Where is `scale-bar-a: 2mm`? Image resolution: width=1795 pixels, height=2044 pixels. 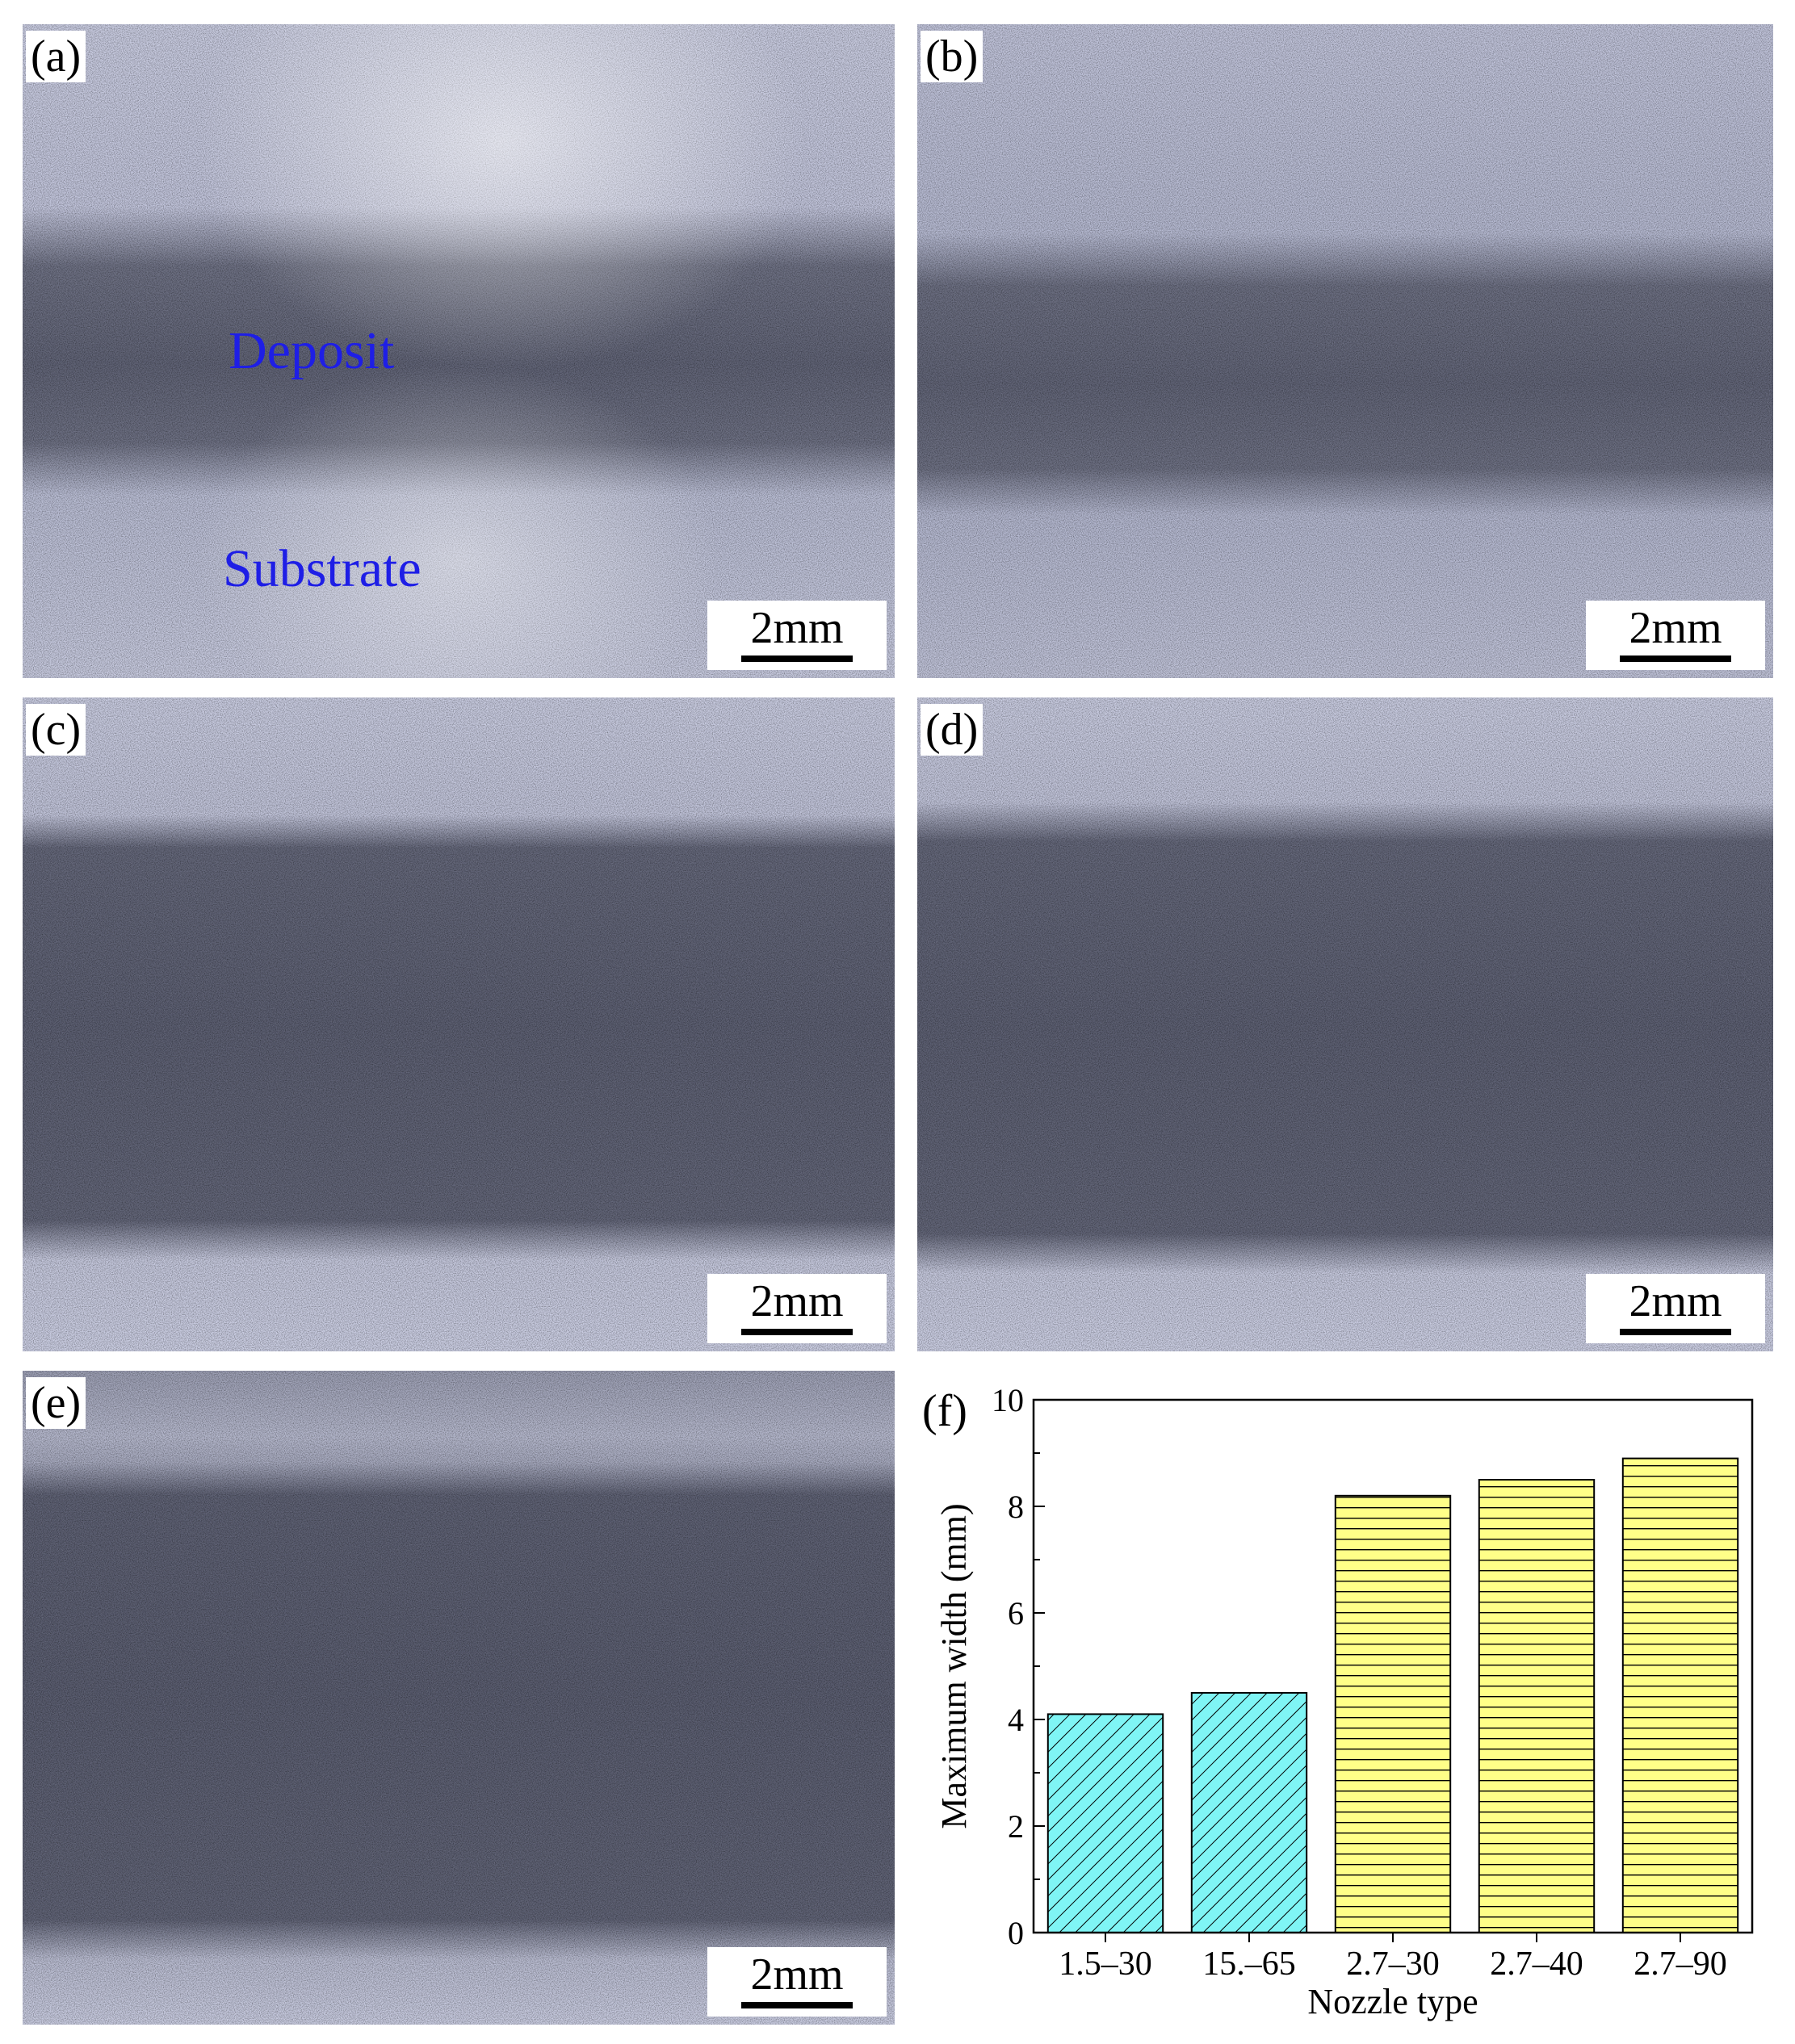 scale-bar-a: 2mm is located at coordinates (797, 636).